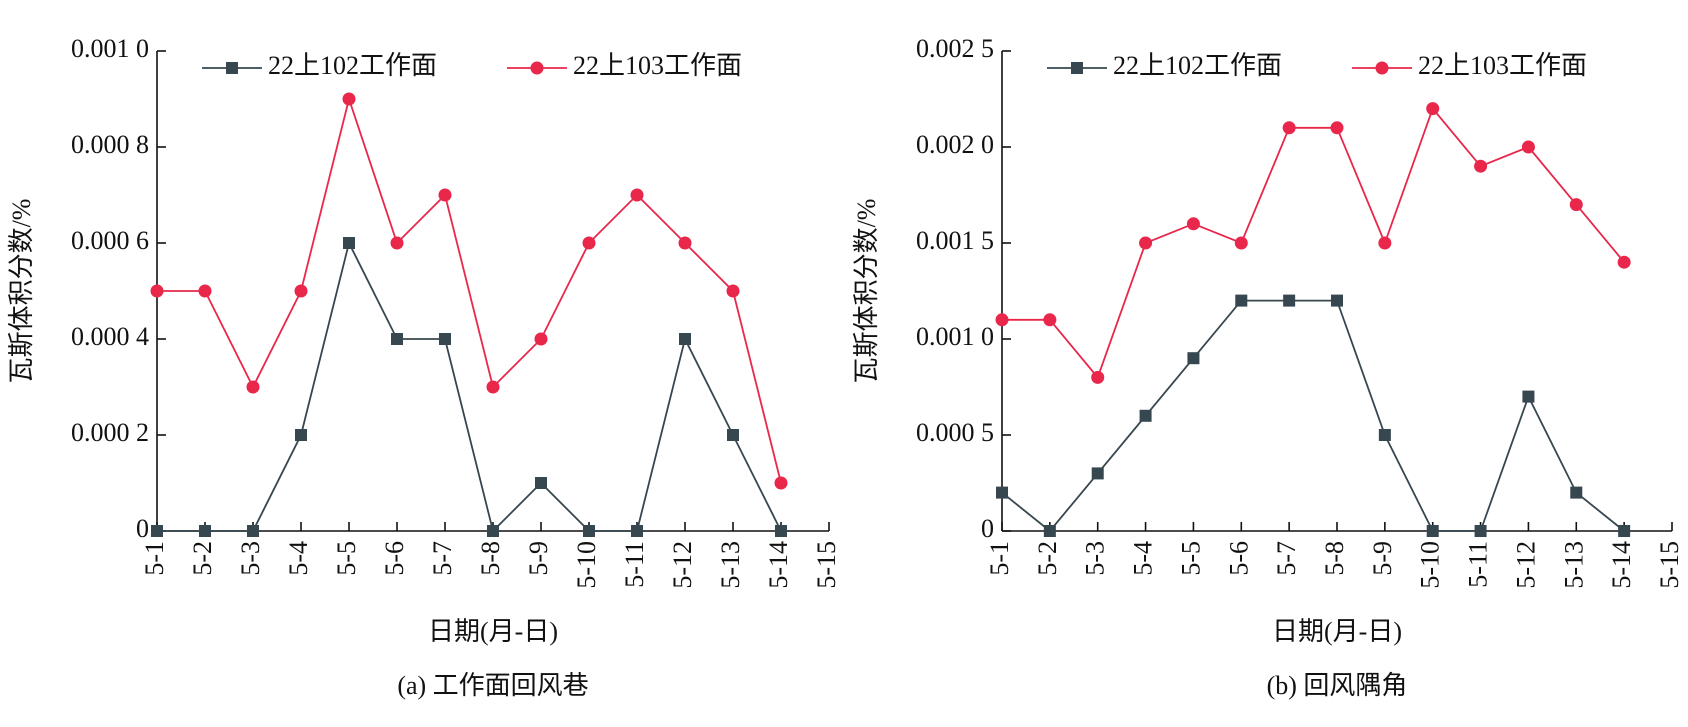 This screenshot has width=1688, height=727. I want to click on y-tick-label: 0.000 4, so click(110, 336).